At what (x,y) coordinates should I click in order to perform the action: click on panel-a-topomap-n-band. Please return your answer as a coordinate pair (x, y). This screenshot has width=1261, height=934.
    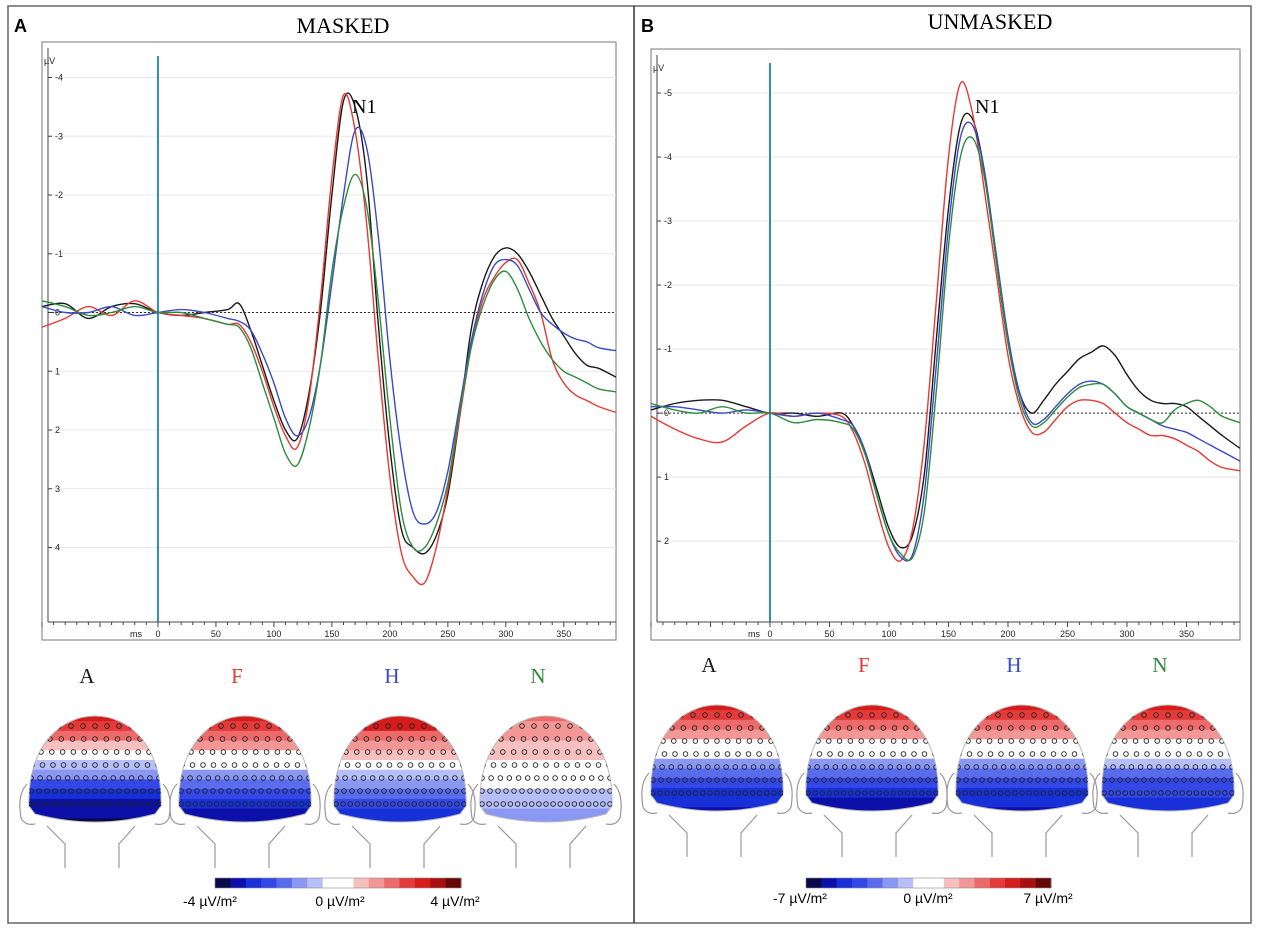
    Looking at the image, I should click on (546, 785).